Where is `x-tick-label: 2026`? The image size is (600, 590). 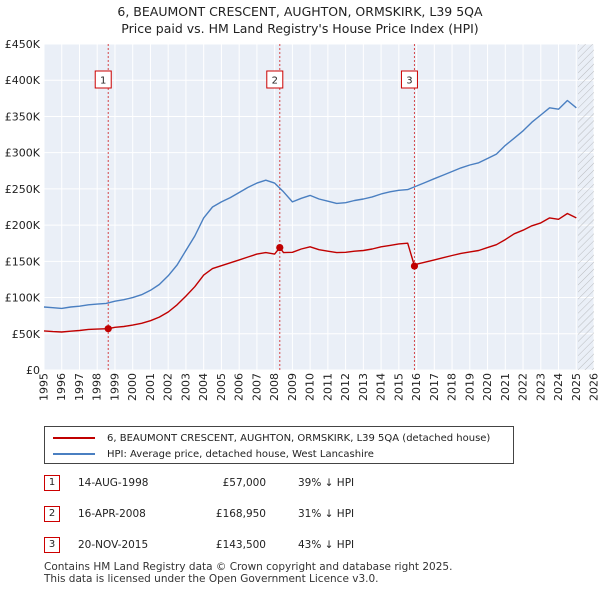 x-tick-label: 2026 is located at coordinates (594, 387).